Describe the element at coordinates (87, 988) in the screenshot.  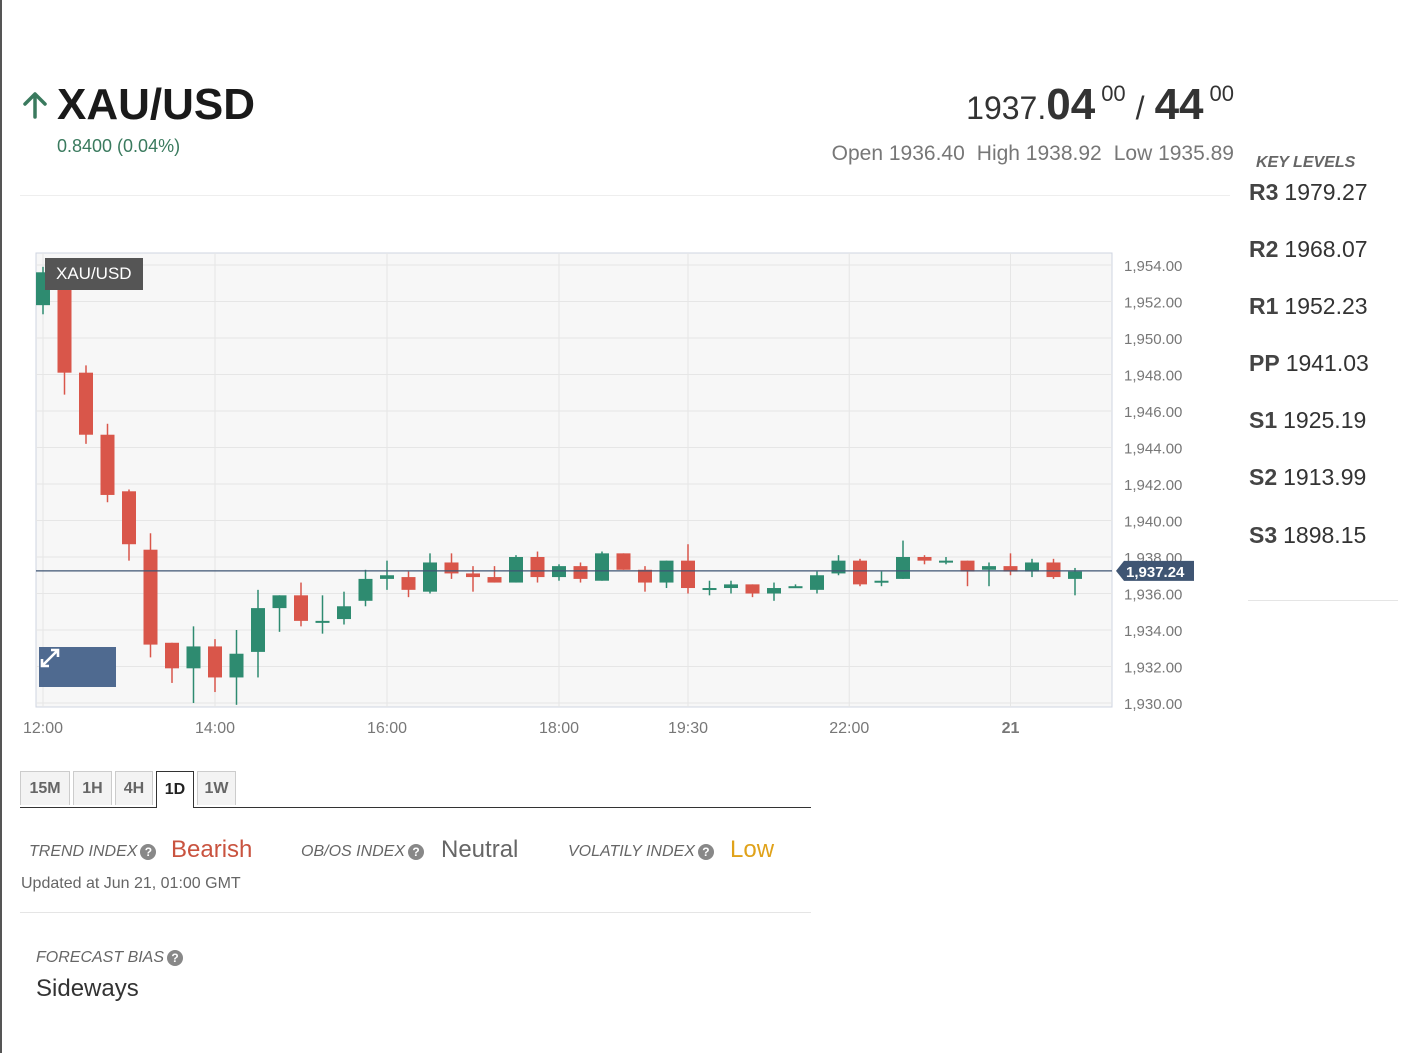
I see `forecast-bias-value: Sideways` at that location.